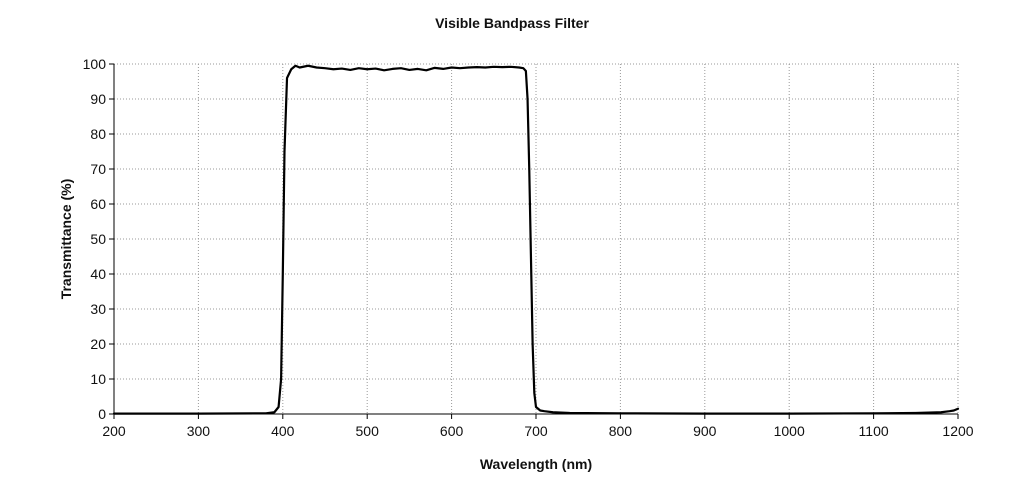 This screenshot has width=1024, height=502. What do you see at coordinates (114, 431) in the screenshot?
I see `x-tick-label: 200` at bounding box center [114, 431].